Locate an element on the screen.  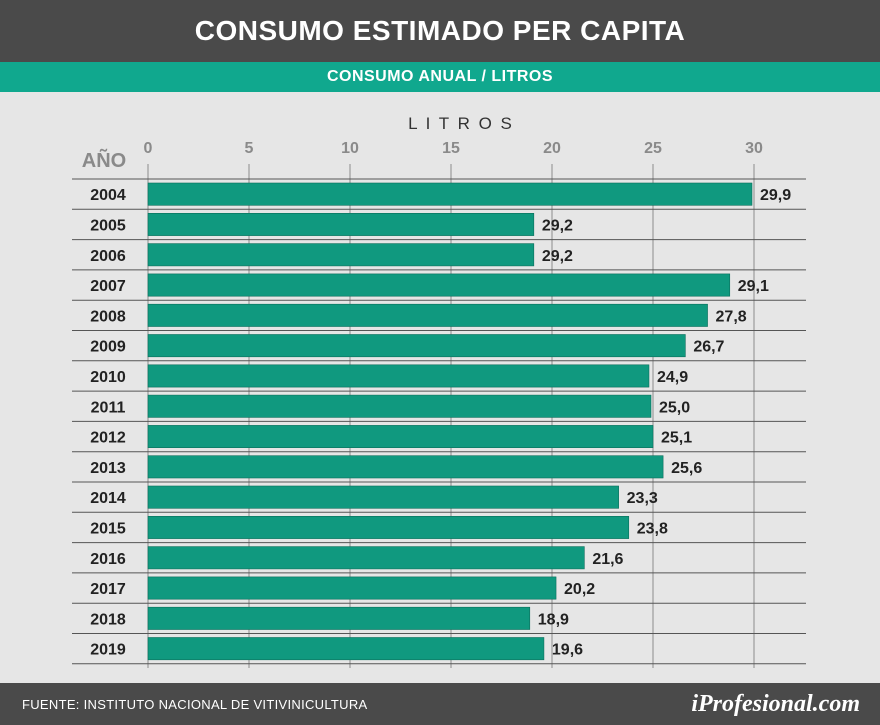
data-label: 23,3 is located at coordinates (642, 498).